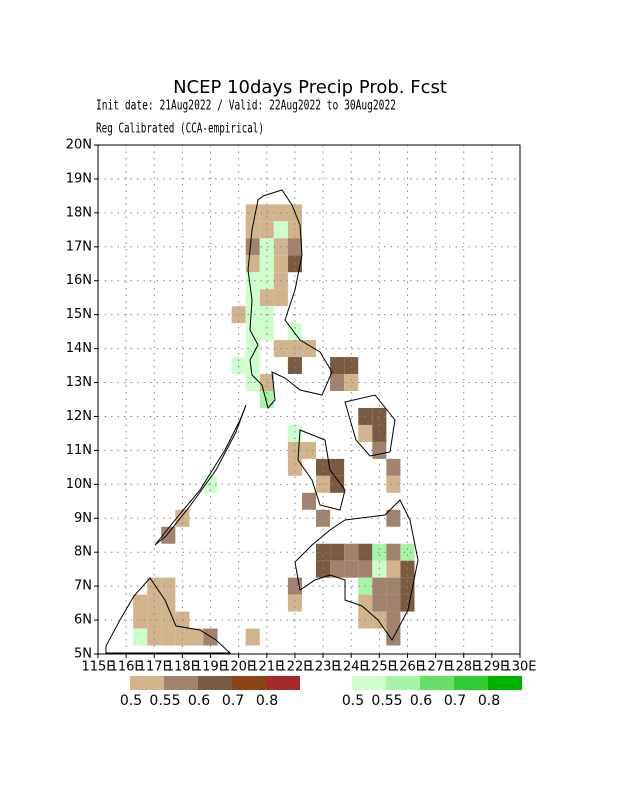  Describe the element at coordinates (290, 299) in the screenshot. I see `coast-luzon` at that location.